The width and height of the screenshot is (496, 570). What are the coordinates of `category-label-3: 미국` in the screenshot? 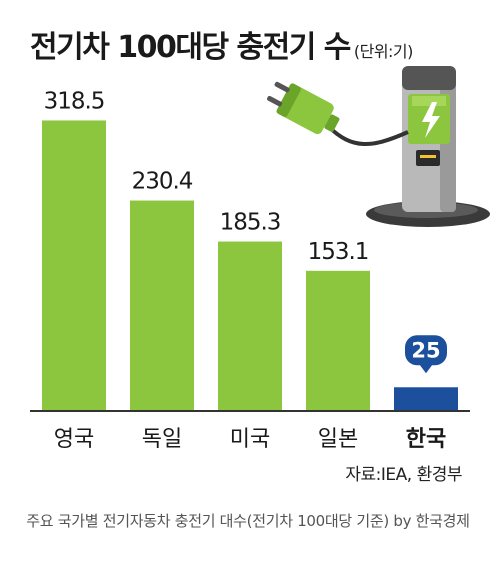 It's located at (250, 439).